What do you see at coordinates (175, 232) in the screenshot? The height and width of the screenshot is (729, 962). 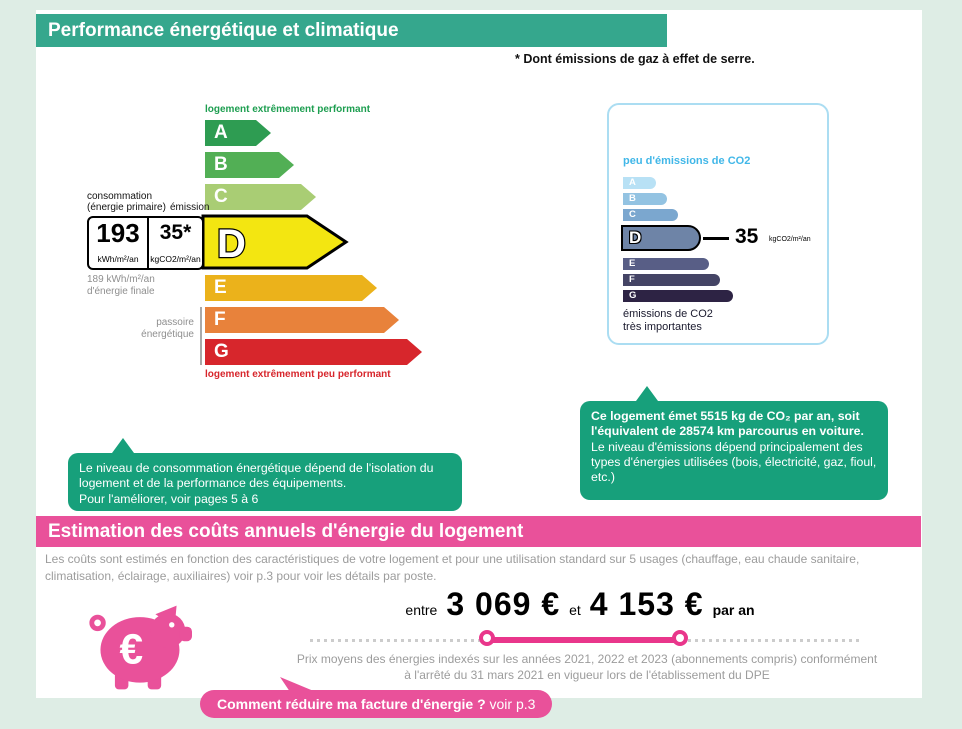 I see `emission-value: 35*` at bounding box center [175, 232].